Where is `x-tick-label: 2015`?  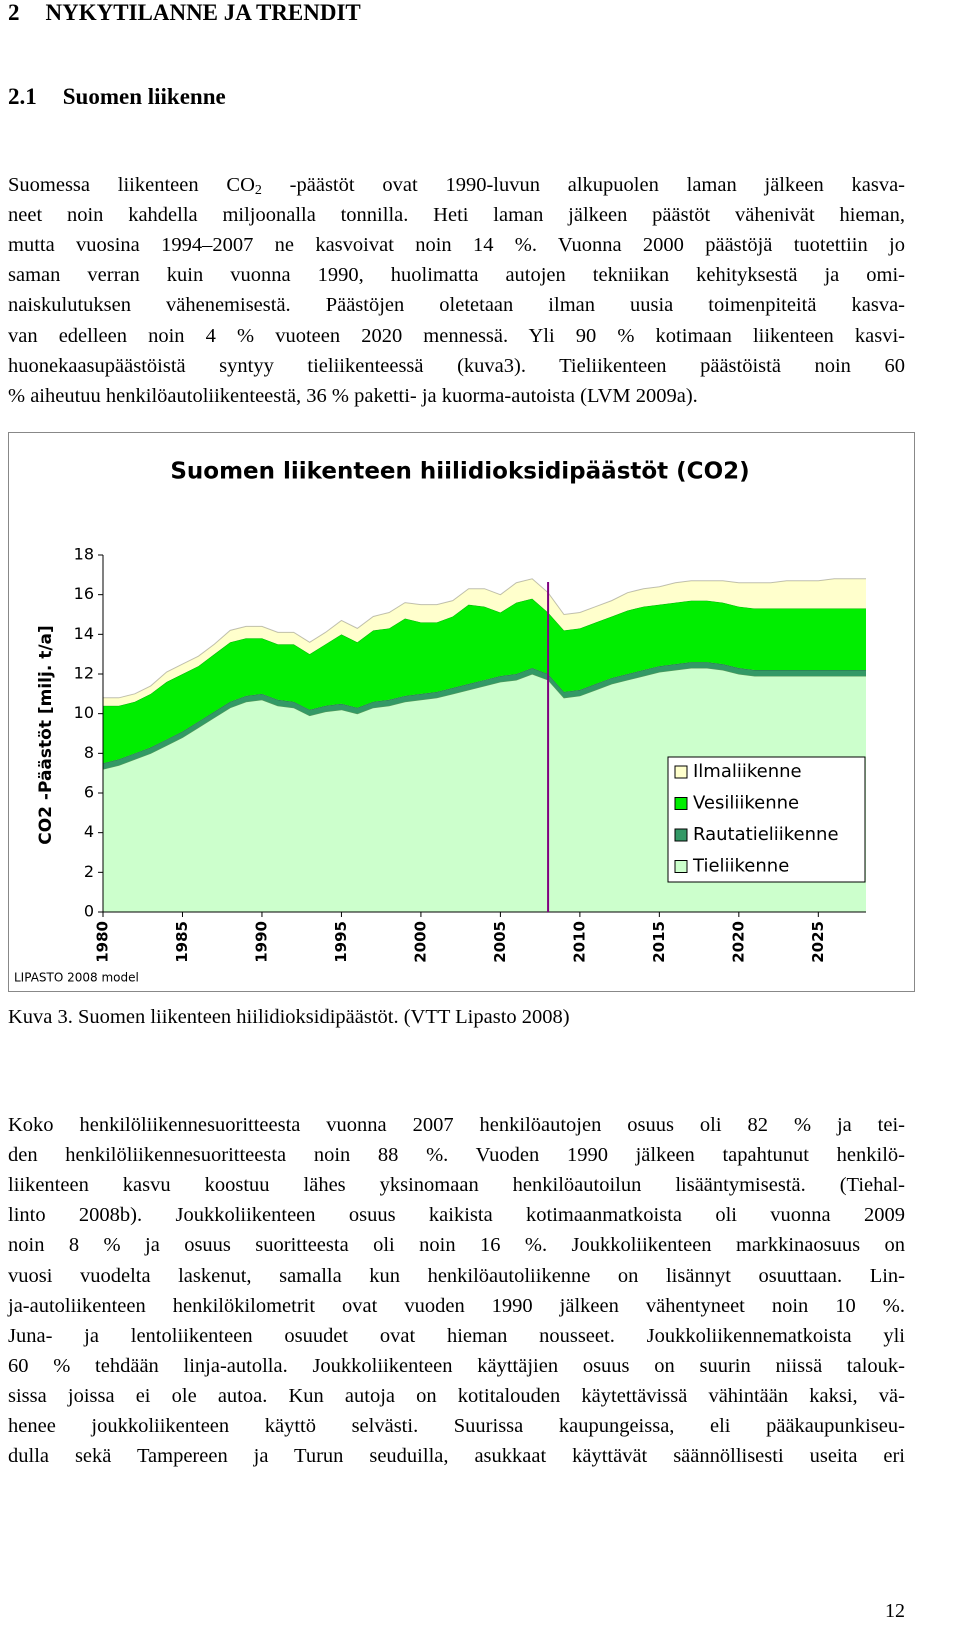
x-tick-label: 2015 is located at coordinates (659, 942).